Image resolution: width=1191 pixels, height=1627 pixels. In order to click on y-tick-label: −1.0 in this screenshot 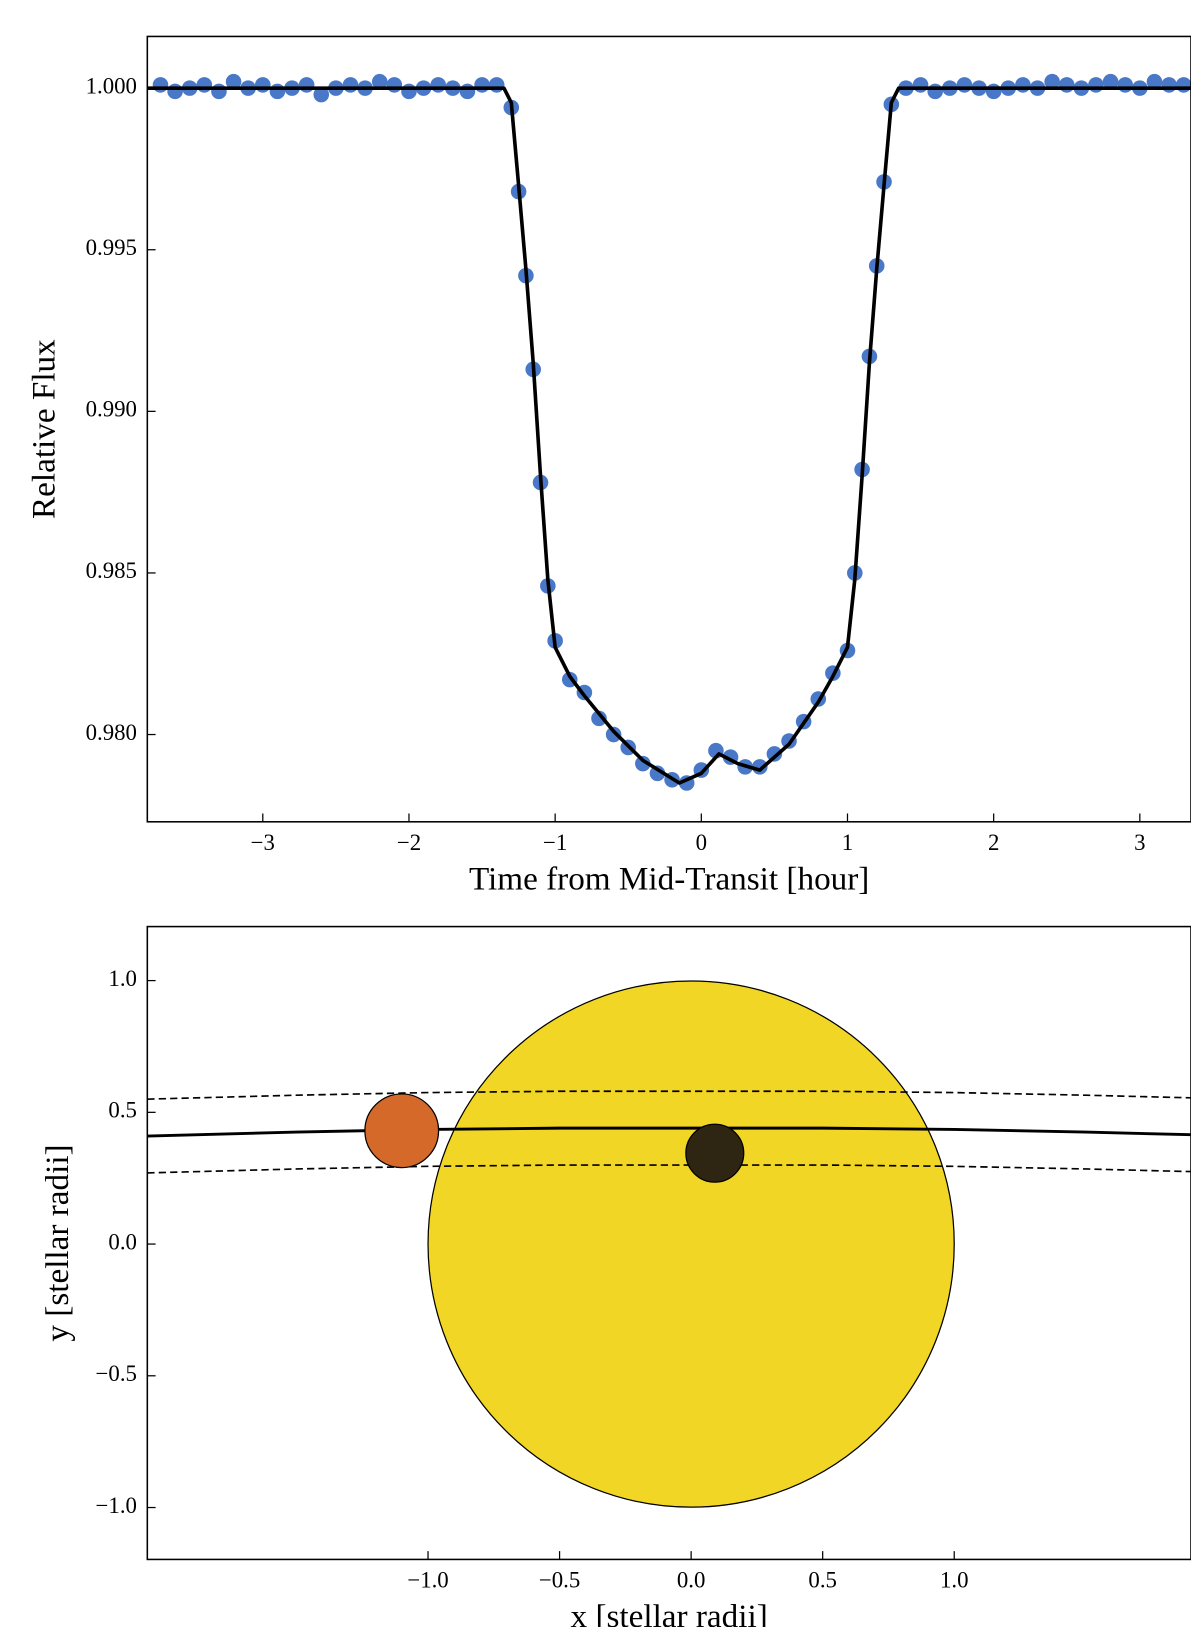, I will do `click(116, 1505)`.